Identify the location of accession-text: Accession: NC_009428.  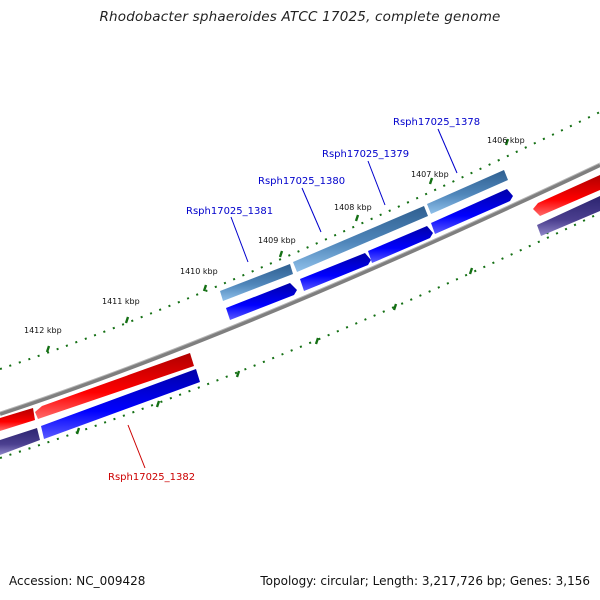
(77, 581).